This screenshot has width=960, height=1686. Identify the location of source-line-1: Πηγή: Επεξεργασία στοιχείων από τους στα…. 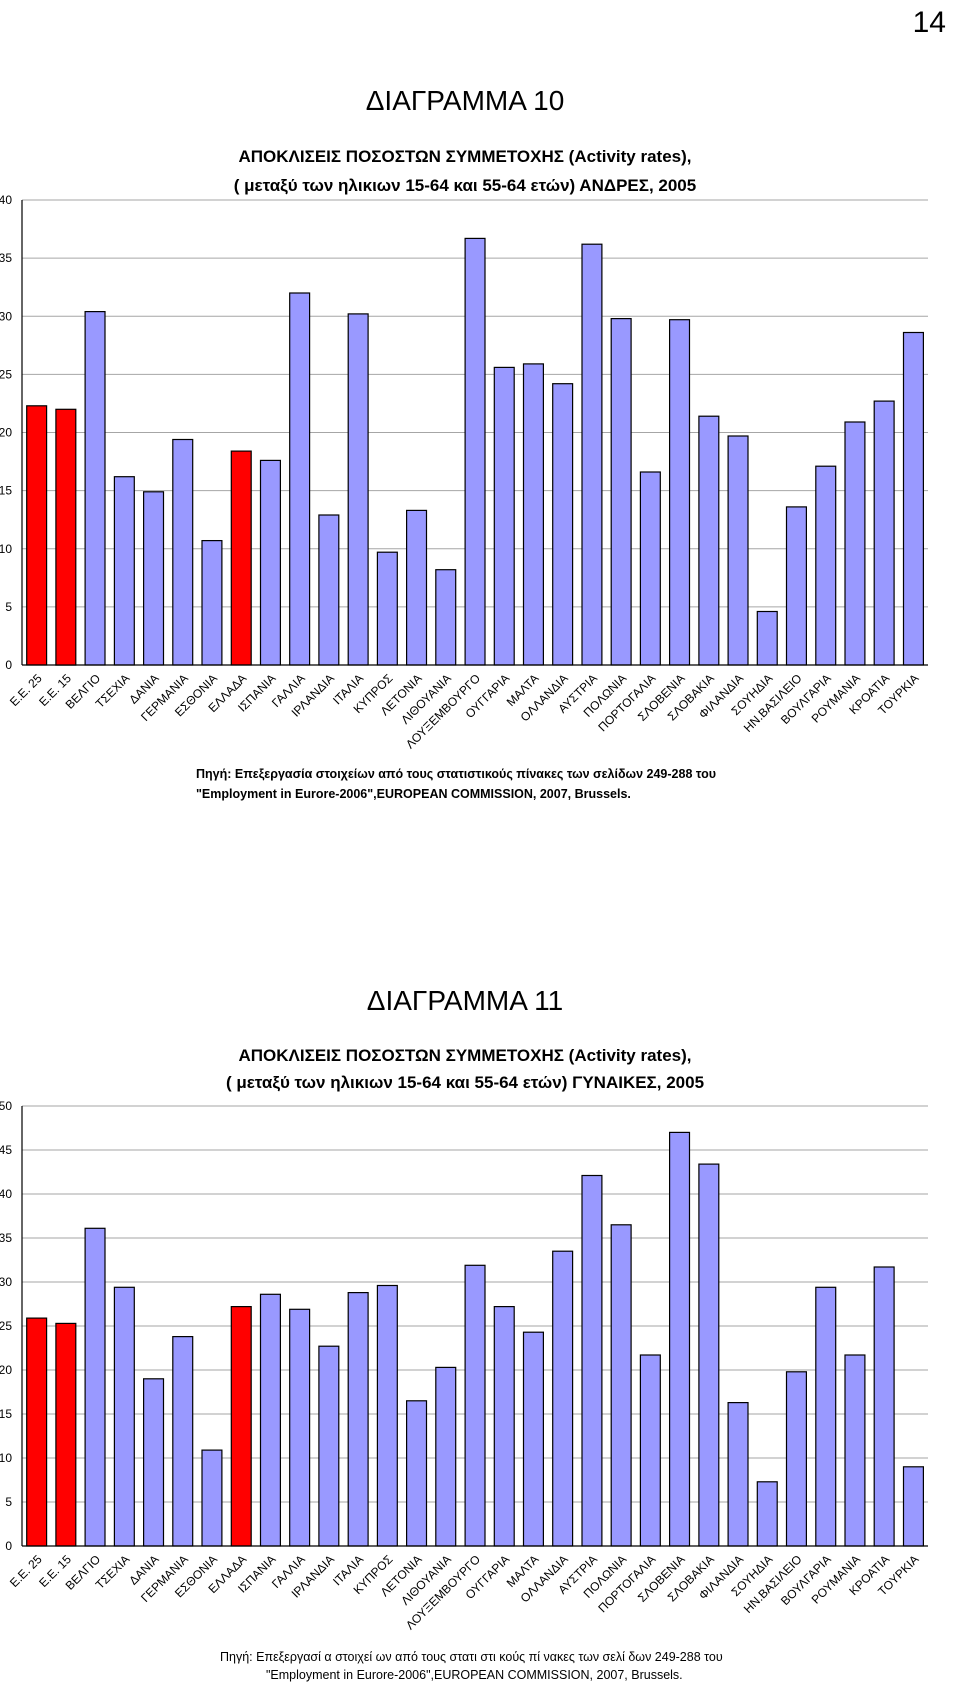
(456, 774).